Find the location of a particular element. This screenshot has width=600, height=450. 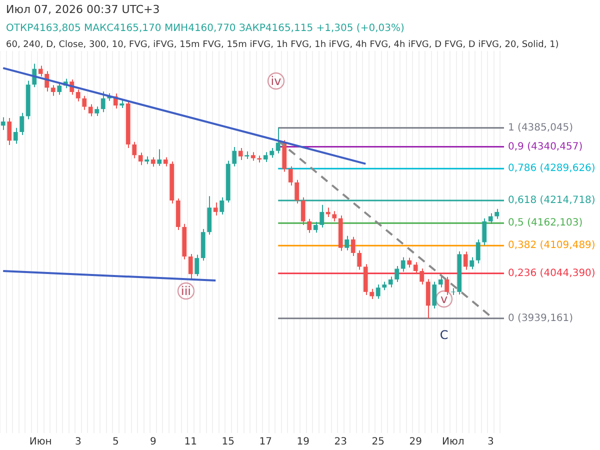

x-tick-label: 9 is located at coordinates (153, 442).